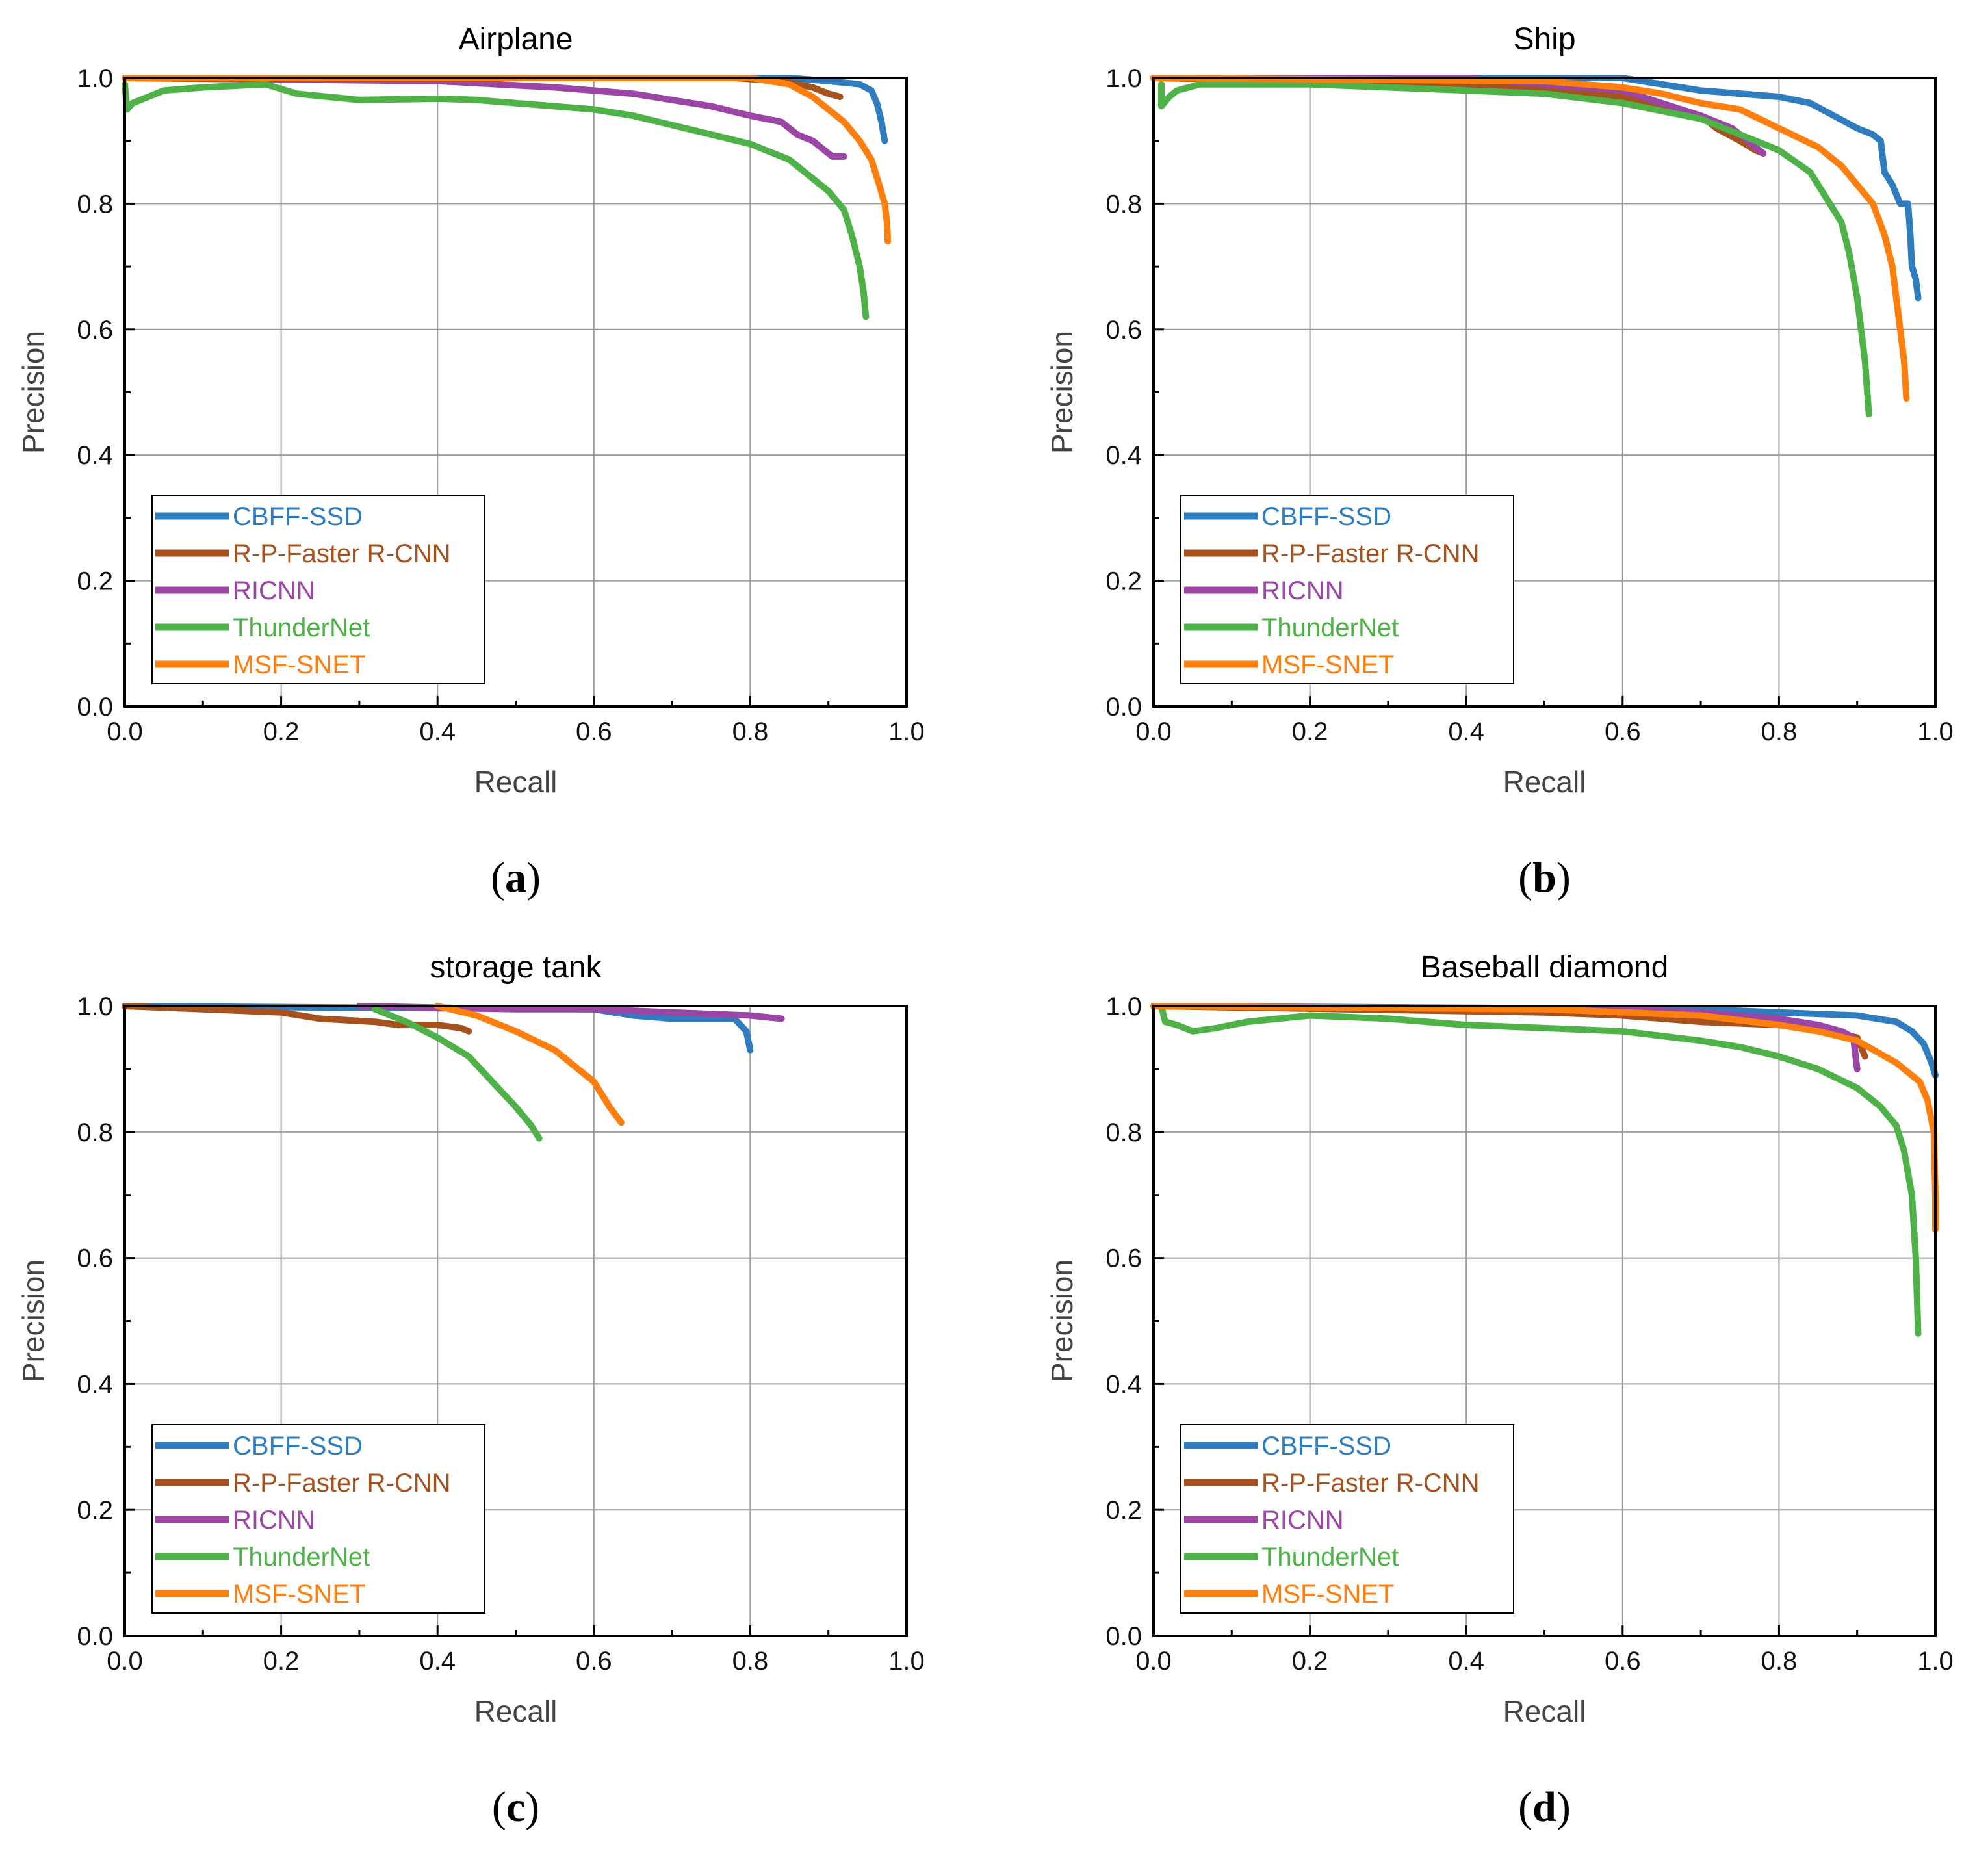  I want to click on caption-letter: a, so click(515, 877).